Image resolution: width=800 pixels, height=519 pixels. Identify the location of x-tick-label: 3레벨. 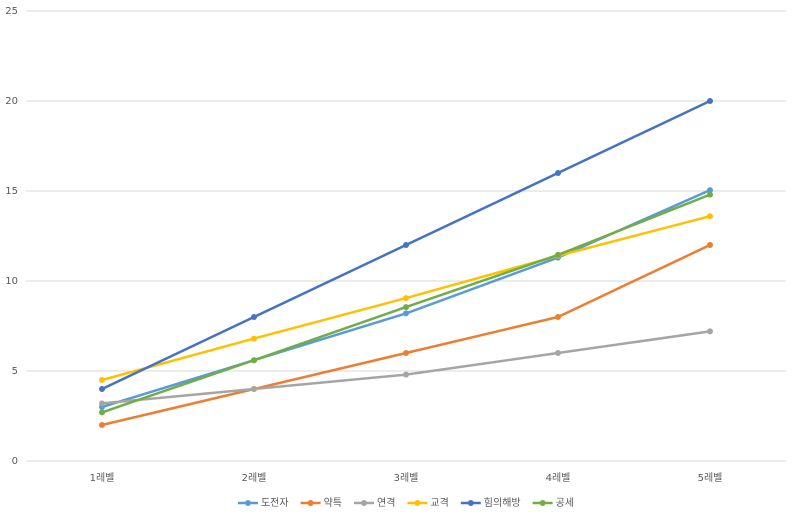
(406, 478).